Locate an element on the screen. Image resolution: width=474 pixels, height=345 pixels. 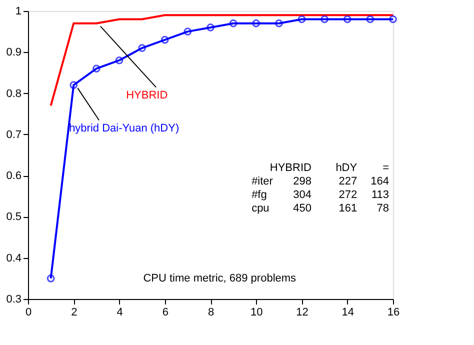
x-tick-label: 6 is located at coordinates (165, 312).